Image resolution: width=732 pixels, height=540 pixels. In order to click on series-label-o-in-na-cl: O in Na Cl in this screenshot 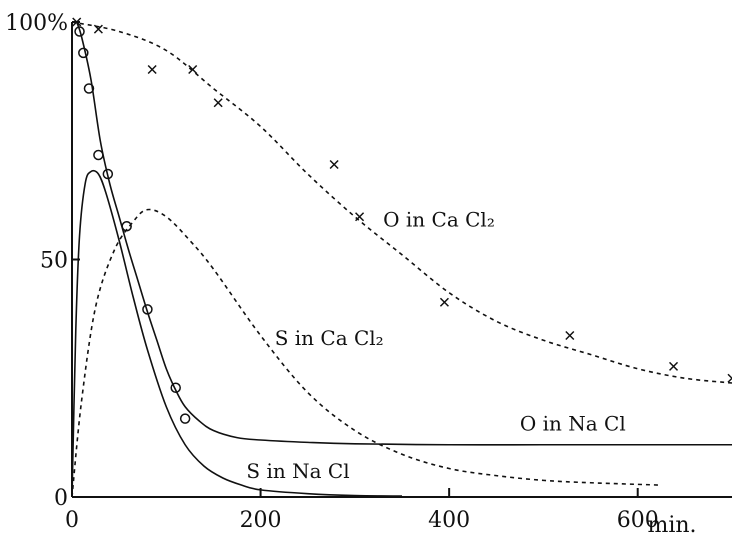, I will do `click(573, 424)`.